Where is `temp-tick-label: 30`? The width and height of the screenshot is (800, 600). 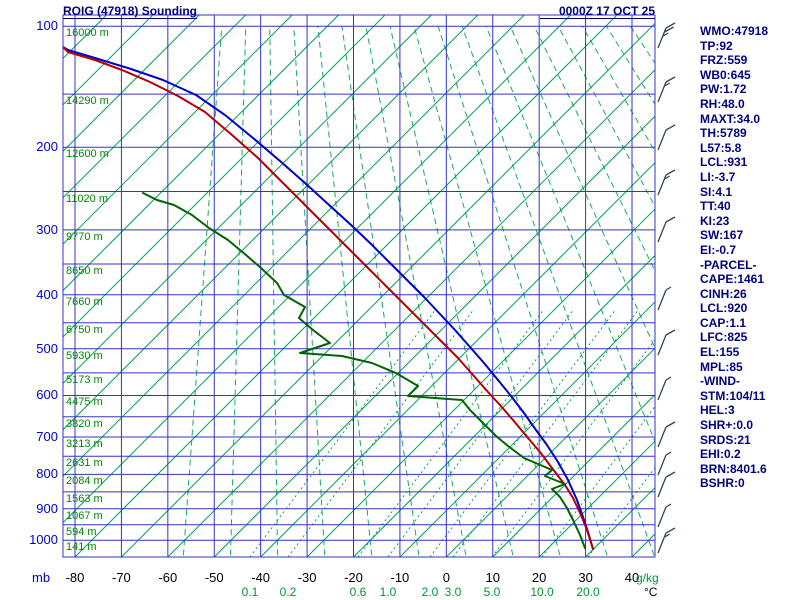 temp-tick-label: 30 is located at coordinates (585, 577).